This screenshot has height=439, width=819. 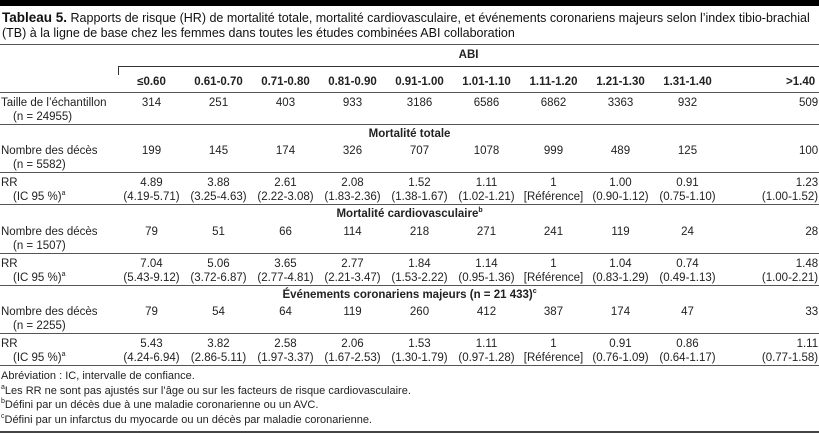 I want to click on row-label: Nombre des décès (n = 1507), so click(x=59, y=238).